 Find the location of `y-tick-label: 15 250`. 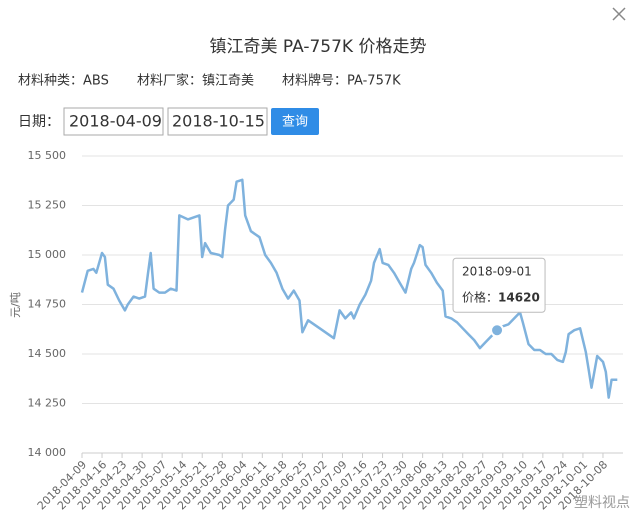

y-tick-label: 15 250 is located at coordinates (47, 205).